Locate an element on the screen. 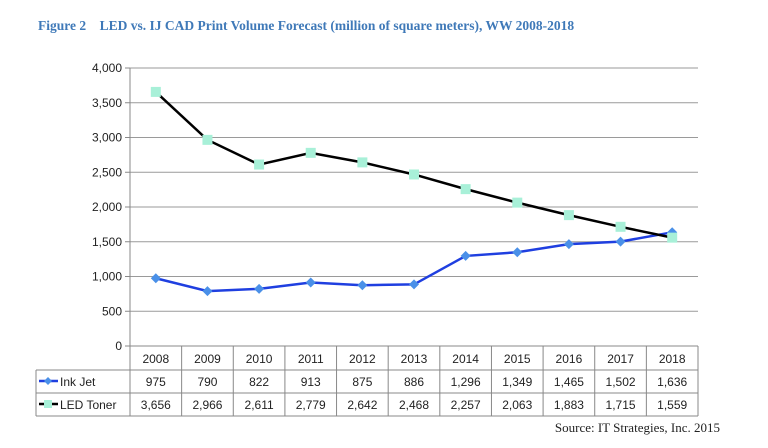 Image resolution: width=768 pixels, height=448 pixels. data-table-value: 1,502 is located at coordinates (621, 382).